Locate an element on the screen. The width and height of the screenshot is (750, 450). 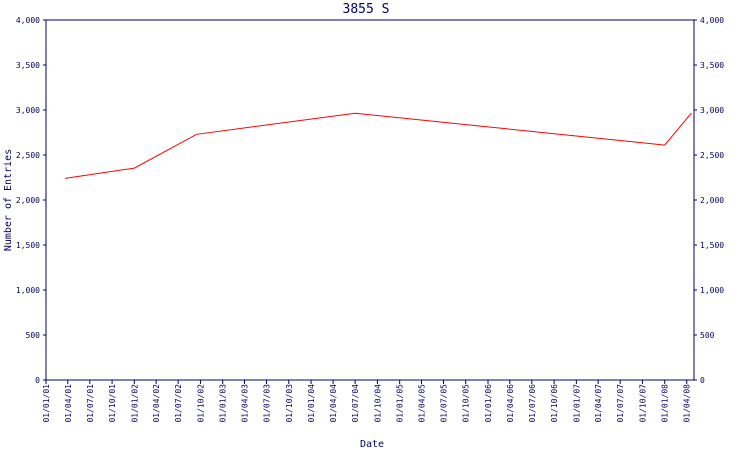
y-tick-label-left: 0 is located at coordinates (37, 380).